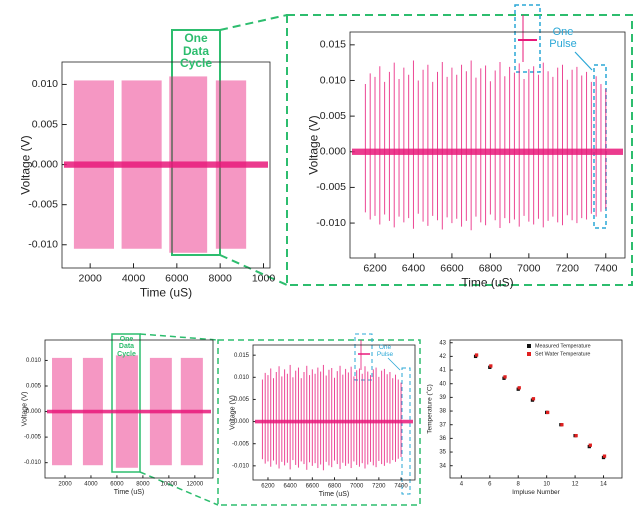  Describe the element at coordinates (194, 485) in the screenshot. I see `x-tick-label: 12000` at that location.